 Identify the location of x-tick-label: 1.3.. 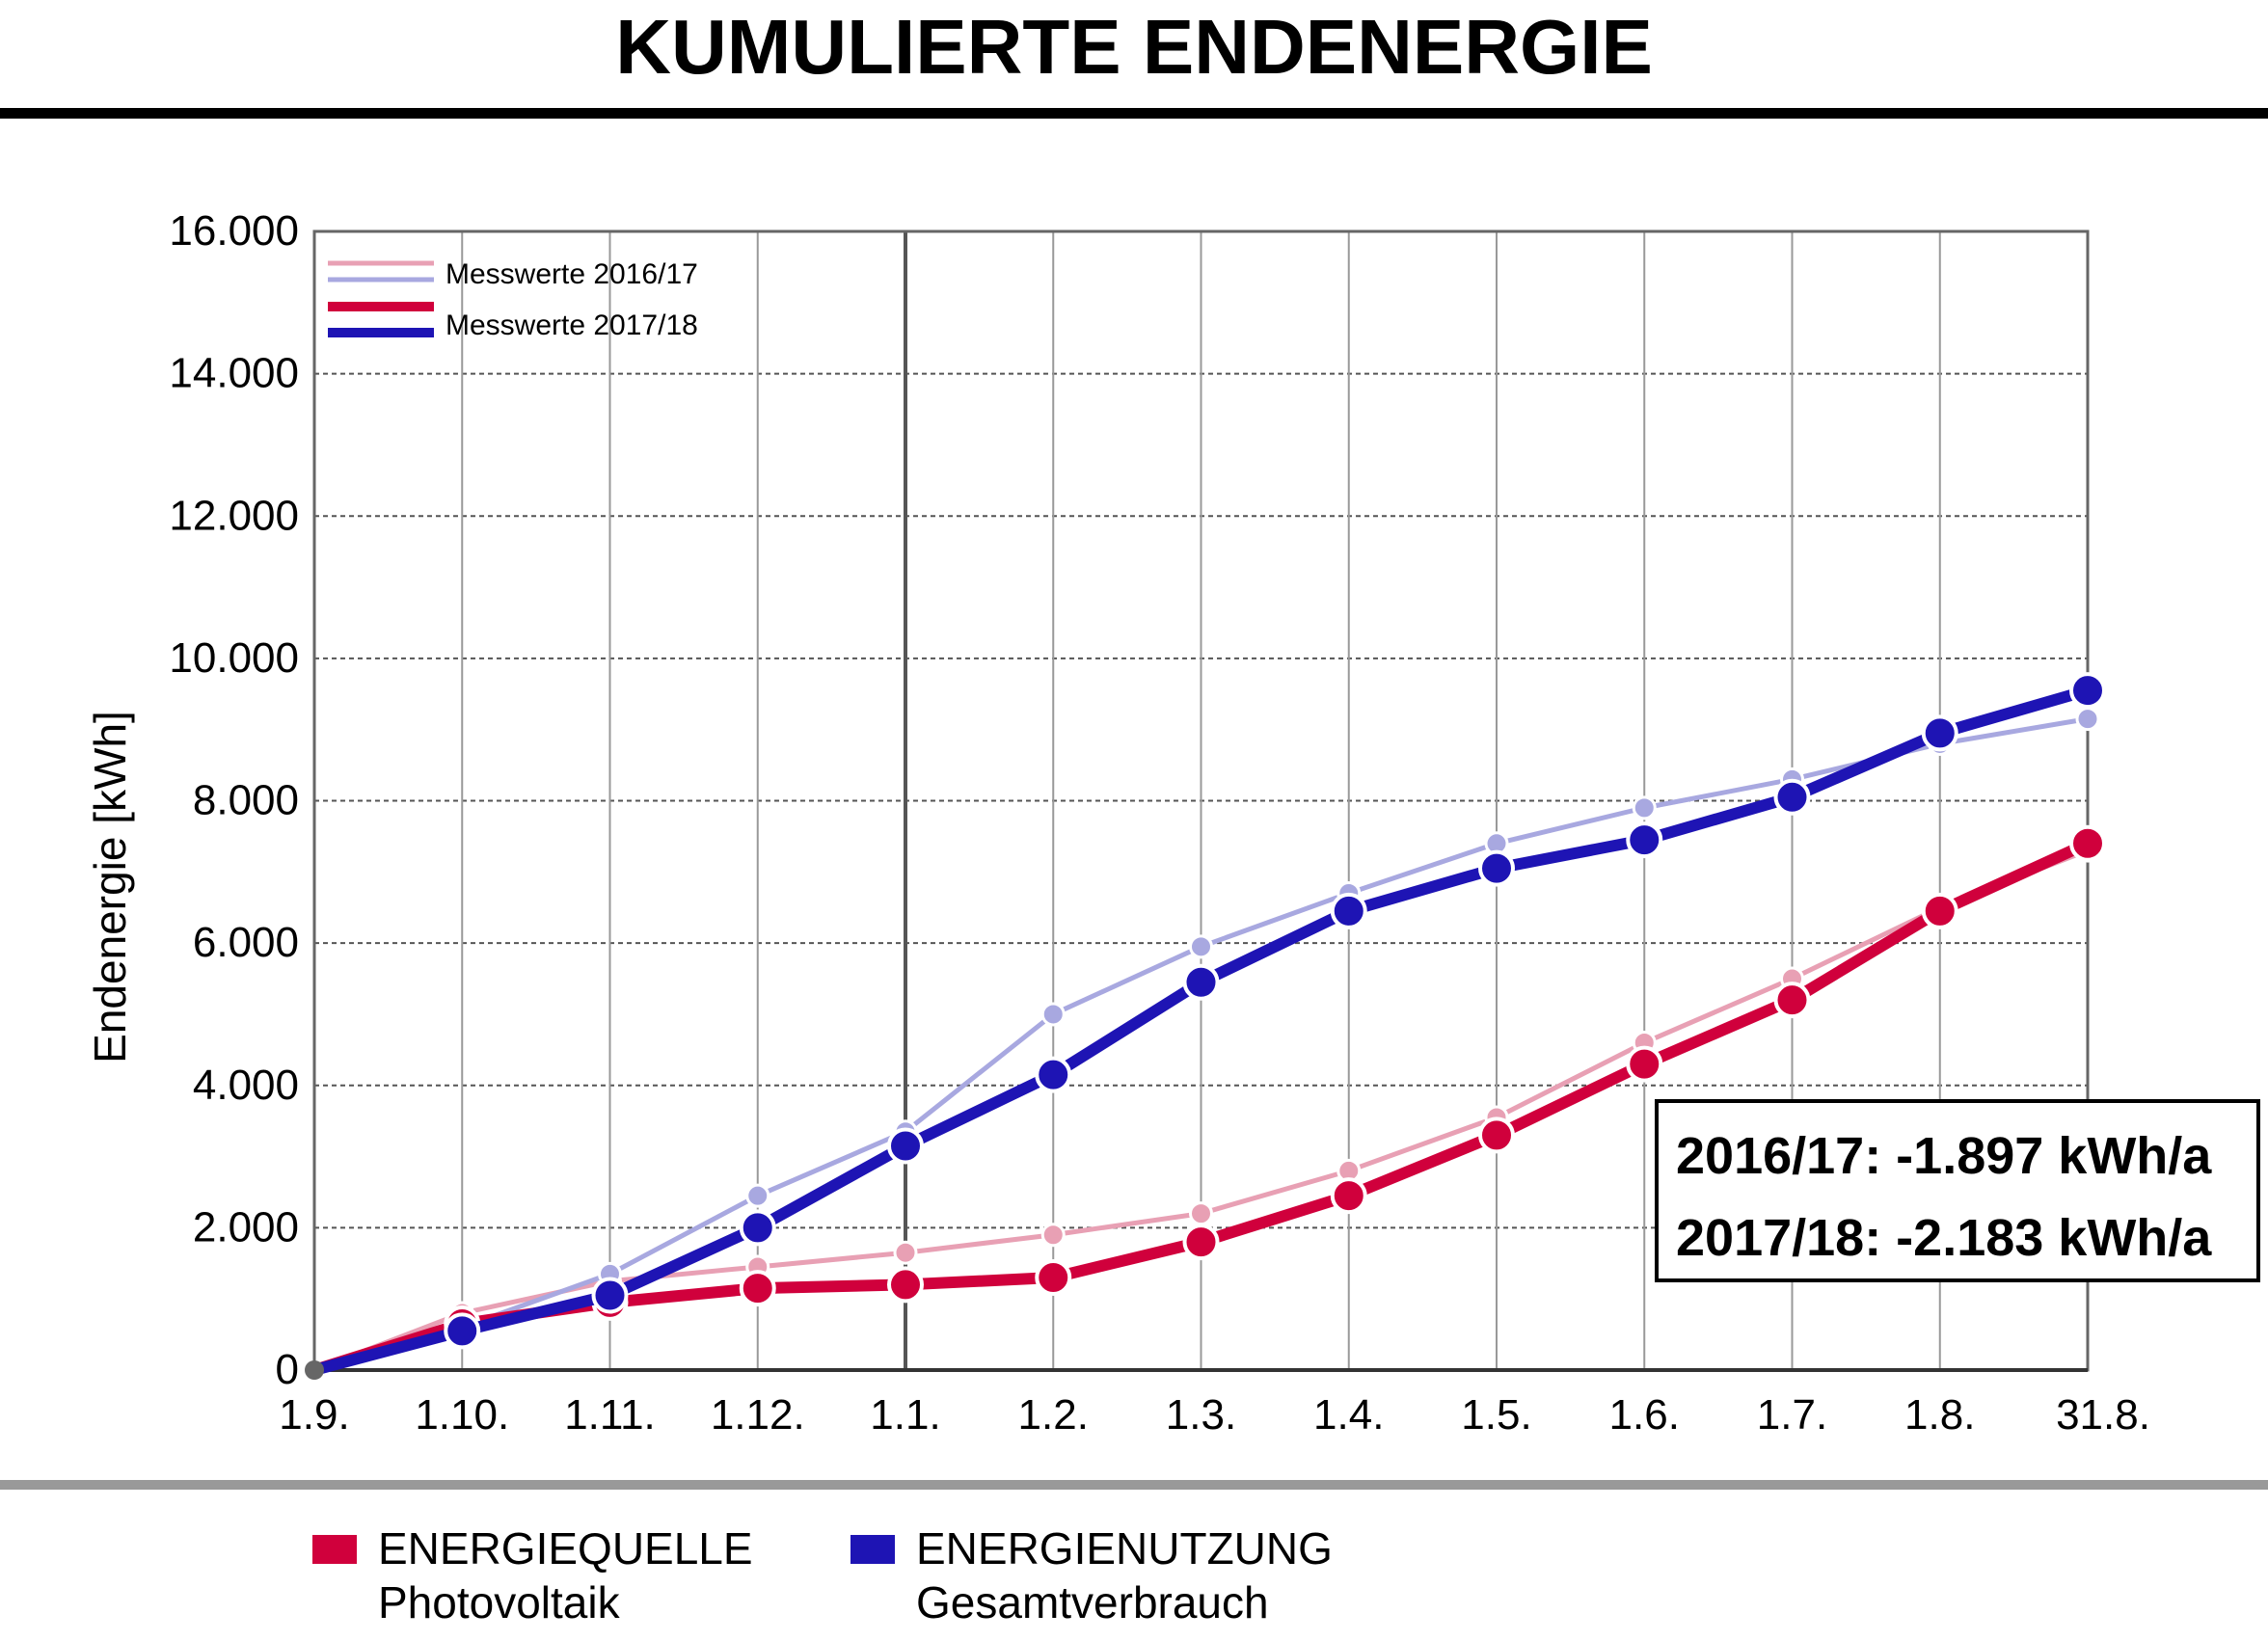
(1201, 1415).